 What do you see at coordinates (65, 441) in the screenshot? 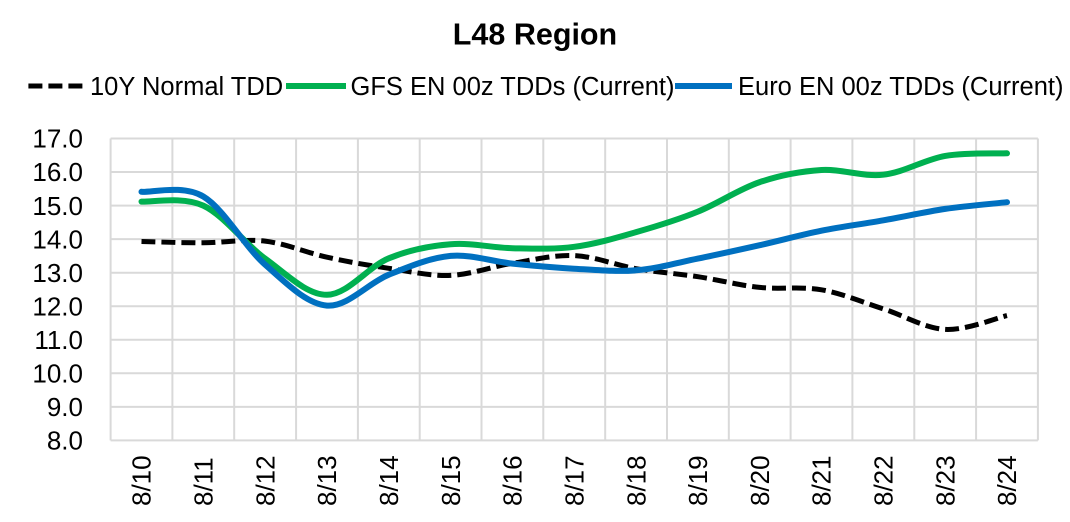
I see `svg-text: 8.0` at bounding box center [65, 441].